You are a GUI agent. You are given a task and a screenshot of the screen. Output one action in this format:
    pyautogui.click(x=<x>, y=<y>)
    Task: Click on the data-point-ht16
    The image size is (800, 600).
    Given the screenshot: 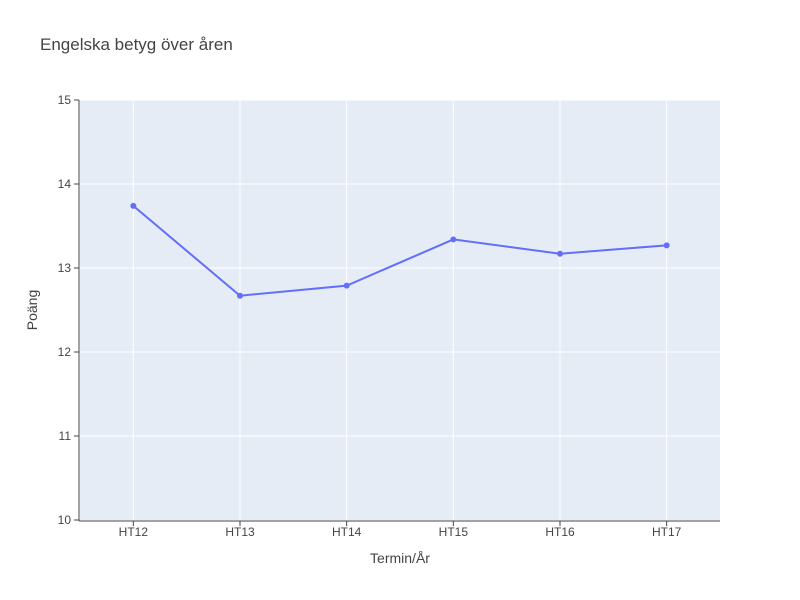 What is the action you would take?
    pyautogui.click(x=560, y=253)
    